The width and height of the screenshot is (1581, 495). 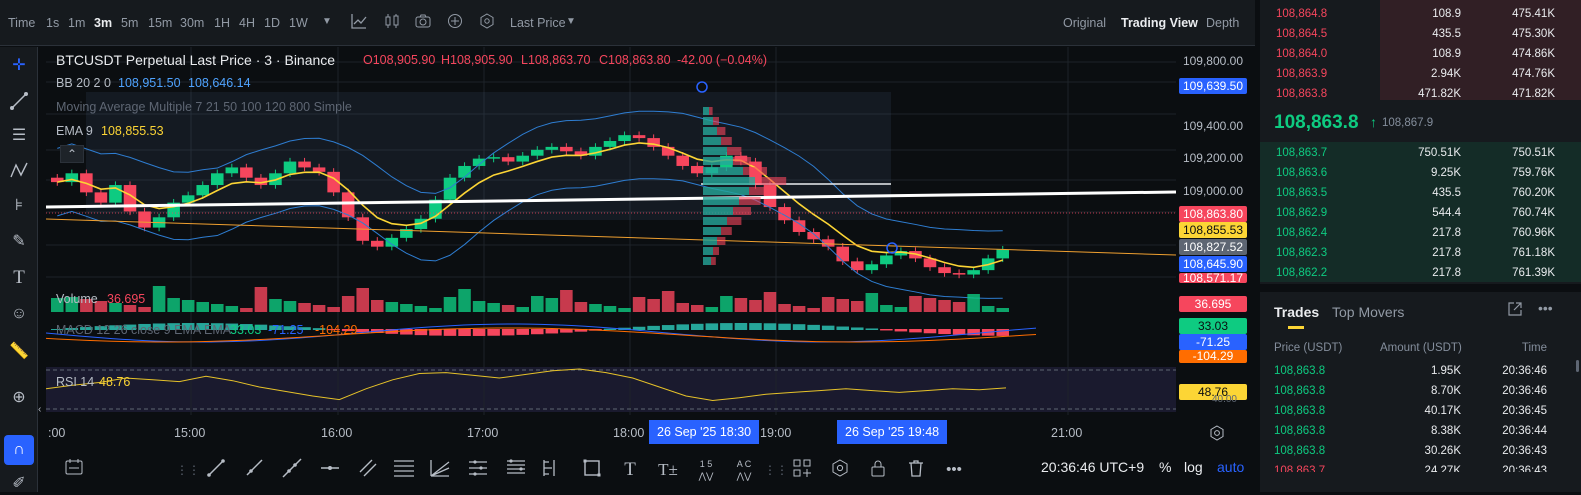 I want to click on lock-icon, so click(x=878, y=470).